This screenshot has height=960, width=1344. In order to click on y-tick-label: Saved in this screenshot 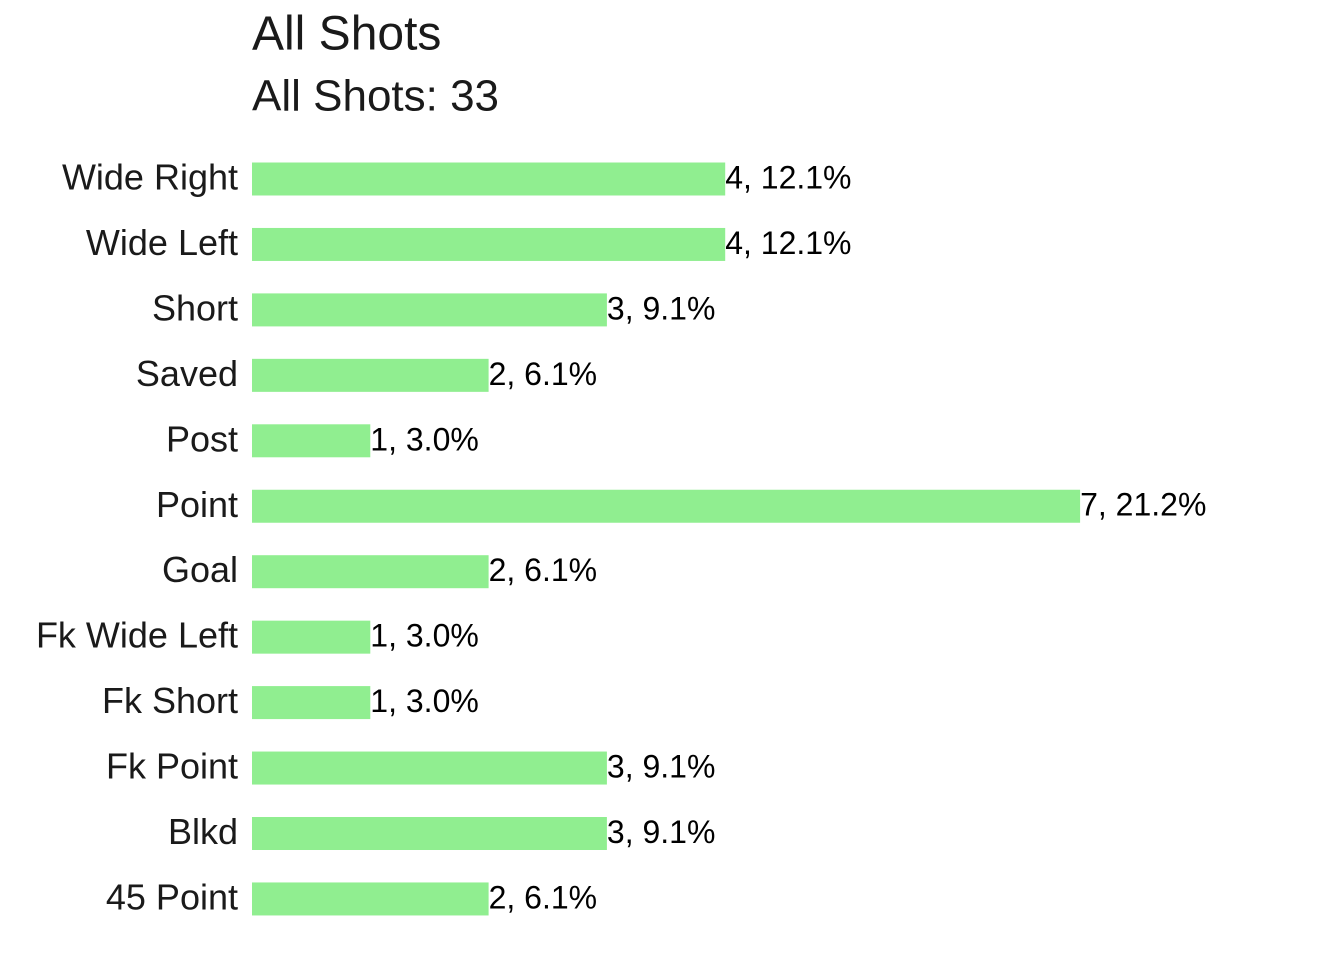, I will do `click(187, 373)`.